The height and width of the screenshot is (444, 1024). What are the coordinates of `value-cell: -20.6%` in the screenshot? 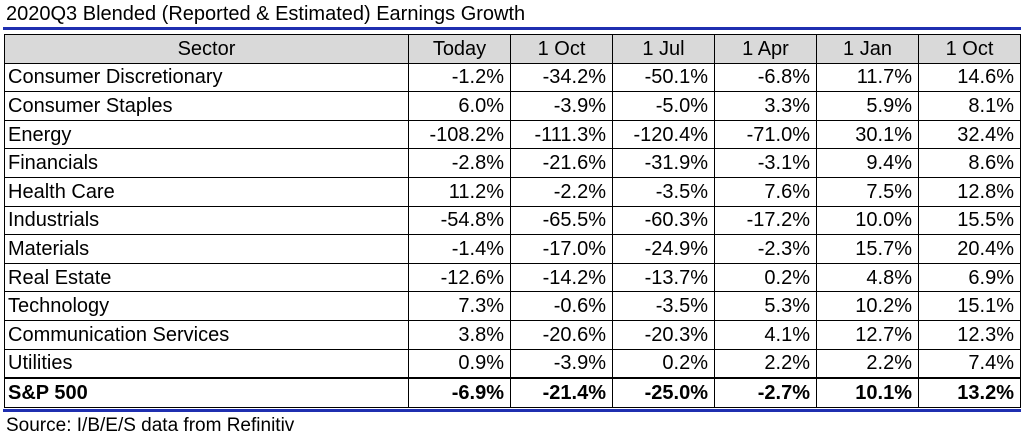 It's located at (561, 334).